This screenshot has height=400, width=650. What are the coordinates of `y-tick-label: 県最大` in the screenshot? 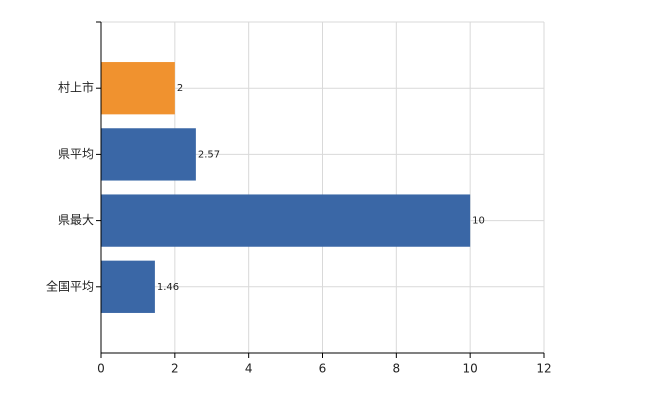 It's located at (76, 220).